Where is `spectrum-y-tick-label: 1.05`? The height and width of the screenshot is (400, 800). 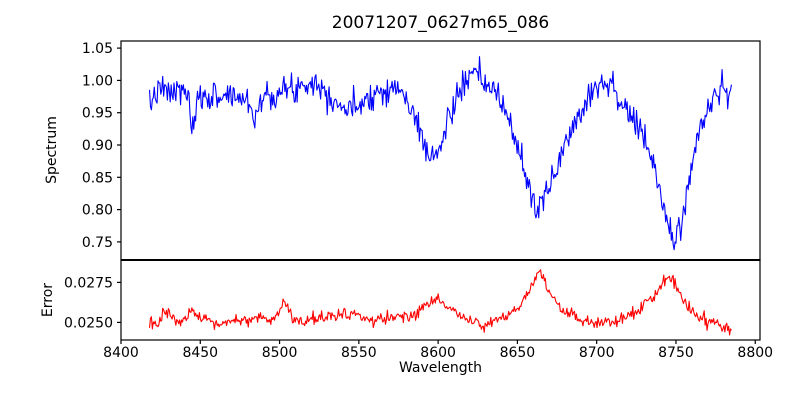
spectrum-y-tick-label: 1.05 is located at coordinates (97, 49).